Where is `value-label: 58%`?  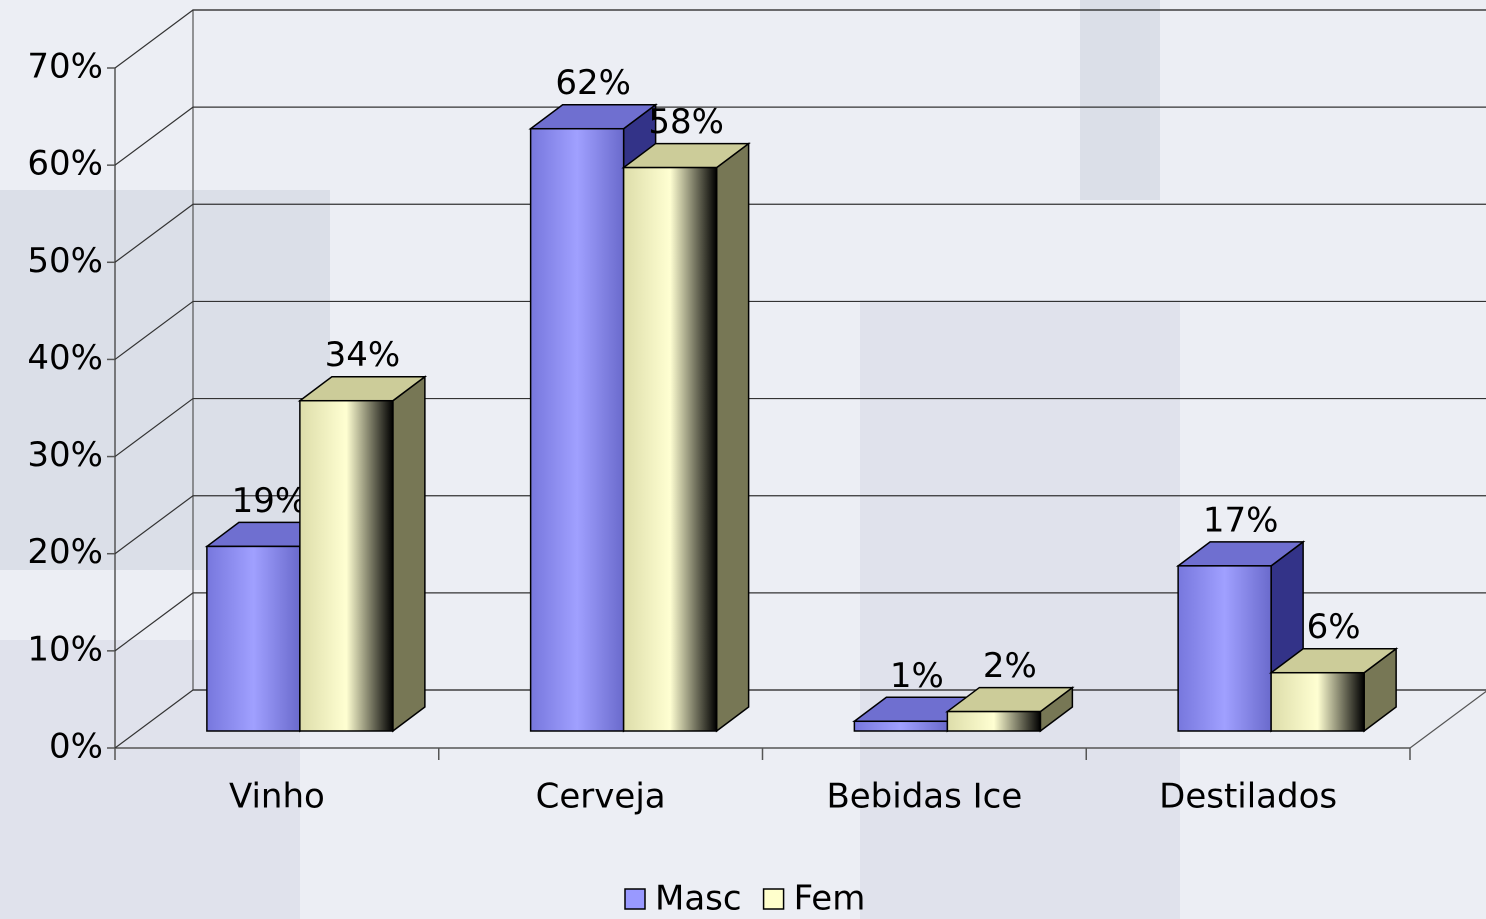 value-label: 58% is located at coordinates (686, 122).